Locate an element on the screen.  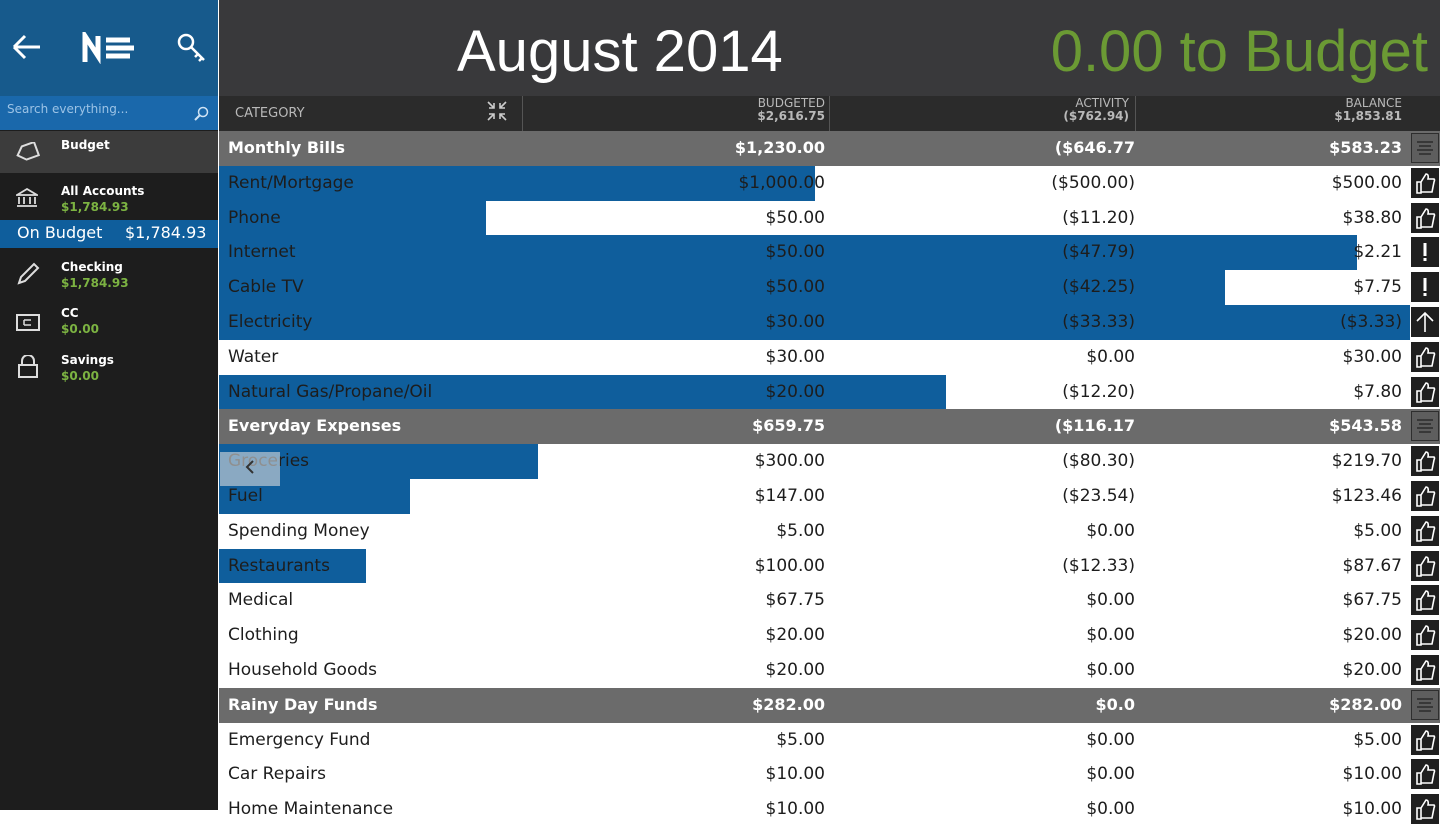
balance: $5.00 is located at coordinates (1377, 739).